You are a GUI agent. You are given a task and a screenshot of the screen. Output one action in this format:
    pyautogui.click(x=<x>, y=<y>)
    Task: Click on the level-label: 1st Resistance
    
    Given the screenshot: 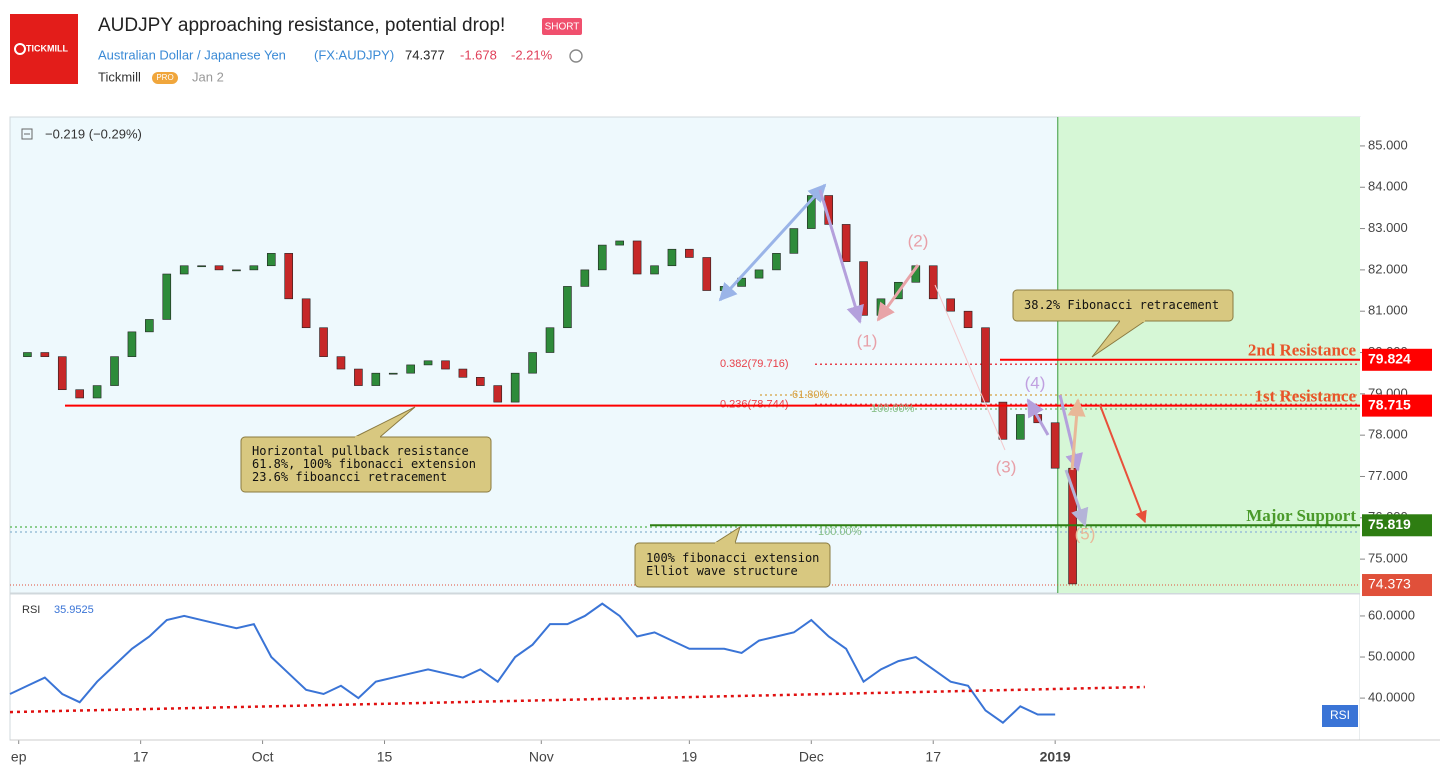 What is the action you would take?
    pyautogui.click(x=1305, y=396)
    